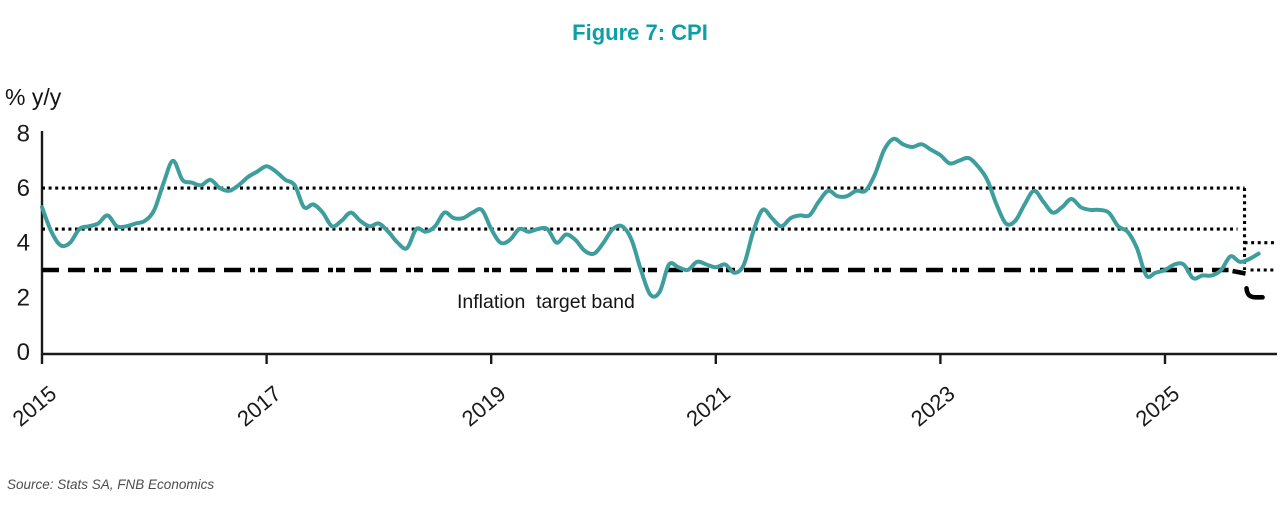 Image resolution: width=1280 pixels, height=520 pixels. I want to click on target-band-lower-last-dash, so click(1239, 272).